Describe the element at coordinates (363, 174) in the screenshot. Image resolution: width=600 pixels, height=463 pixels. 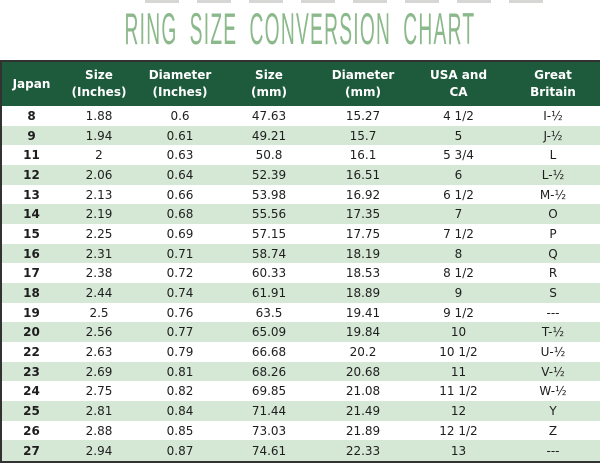
I see `cell-diameter-mm: 16.51` at that location.